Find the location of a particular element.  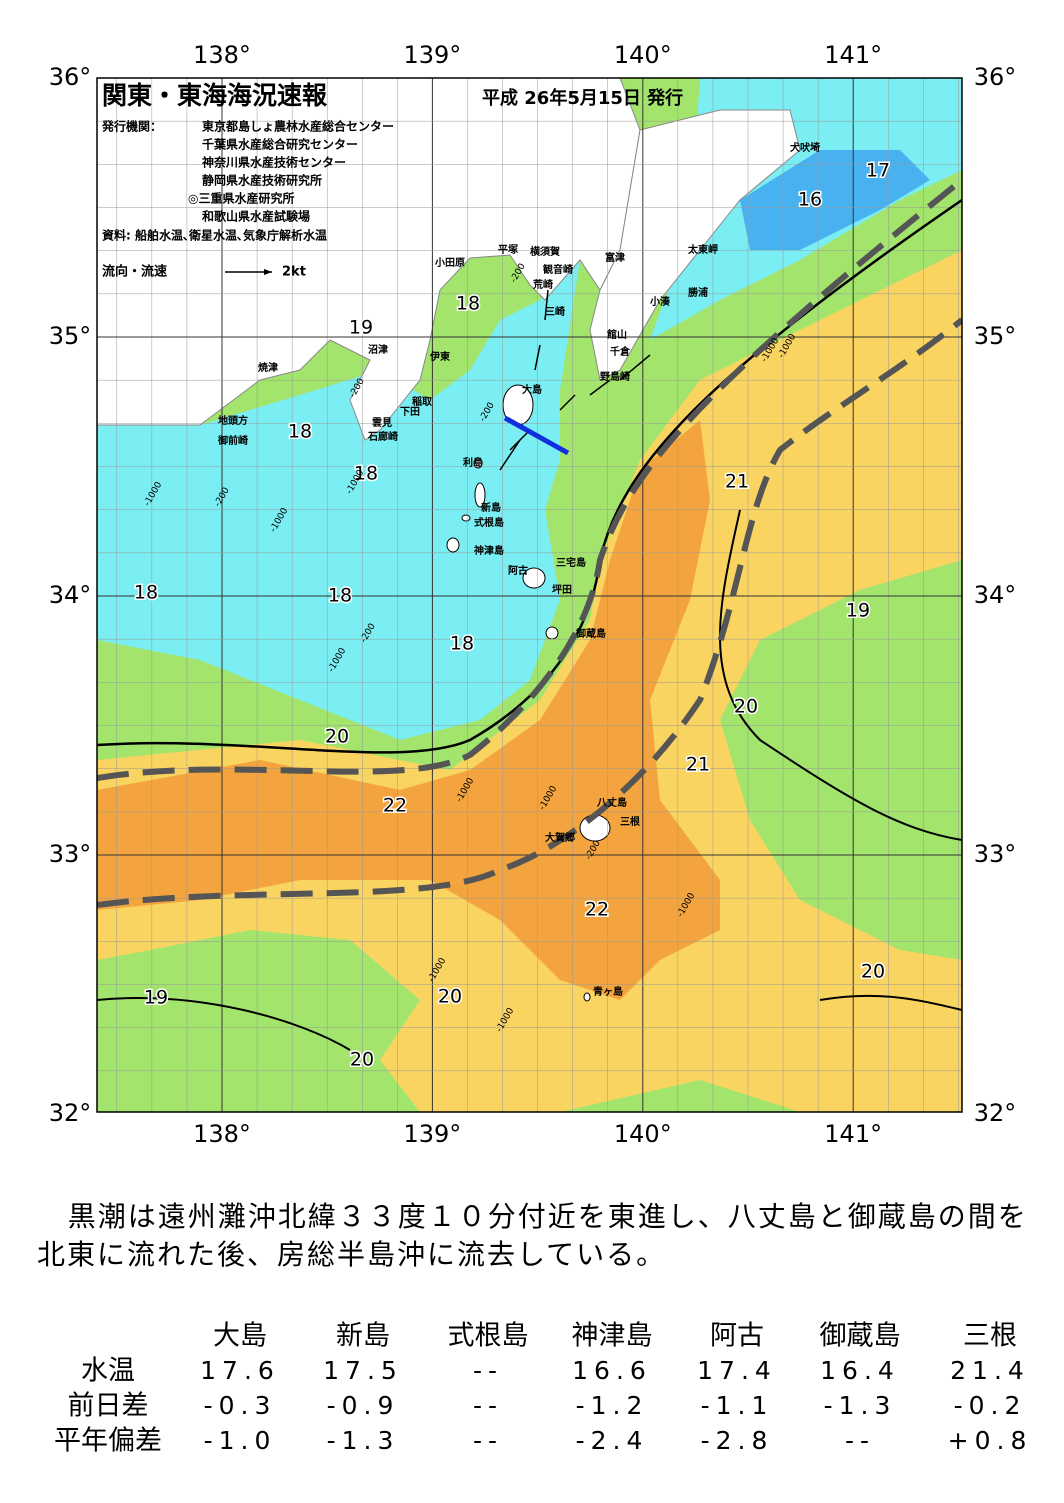

temperature-label: 22 is located at coordinates (597, 910).